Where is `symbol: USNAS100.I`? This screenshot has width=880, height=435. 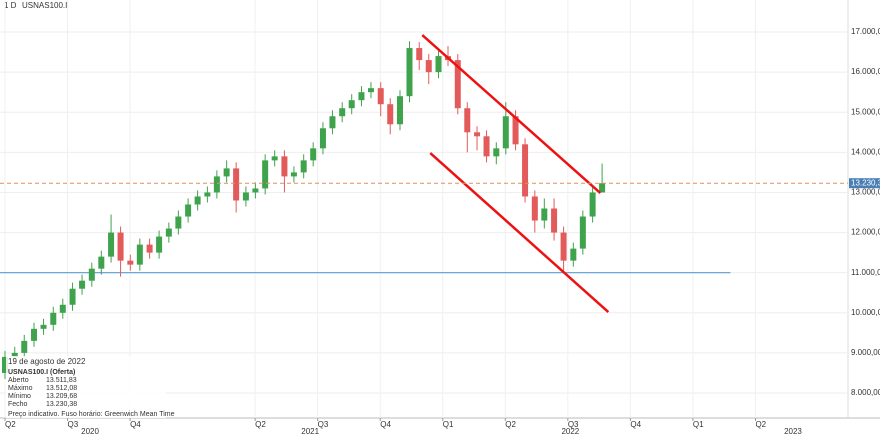
symbol: USNAS100.I is located at coordinates (44, 5).